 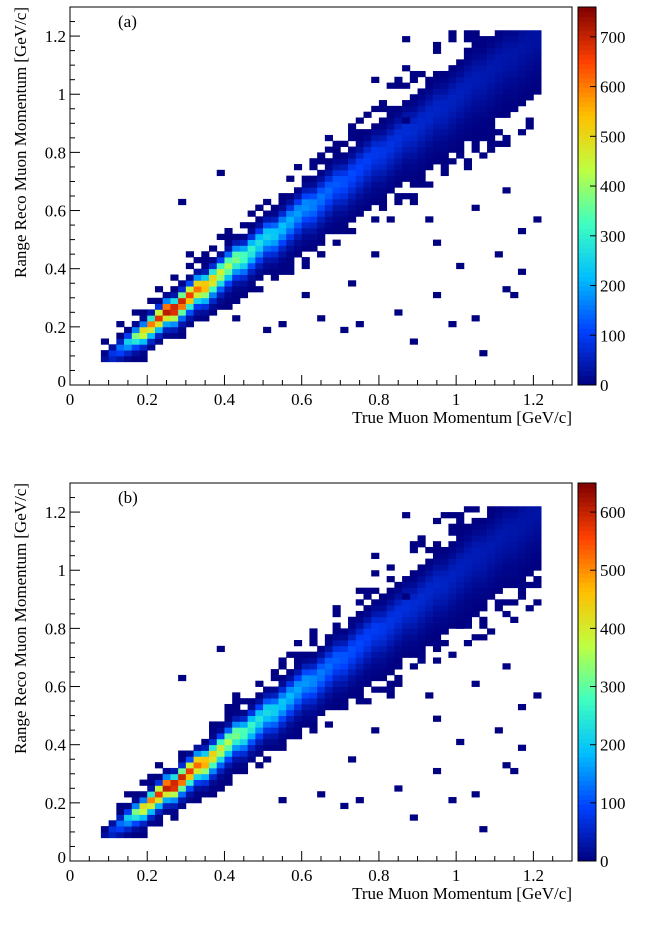 What do you see at coordinates (20, 618) in the screenshot?
I see `y-axis-label-b: Range Reco Muon Momentum [GeV/c]` at bounding box center [20, 618].